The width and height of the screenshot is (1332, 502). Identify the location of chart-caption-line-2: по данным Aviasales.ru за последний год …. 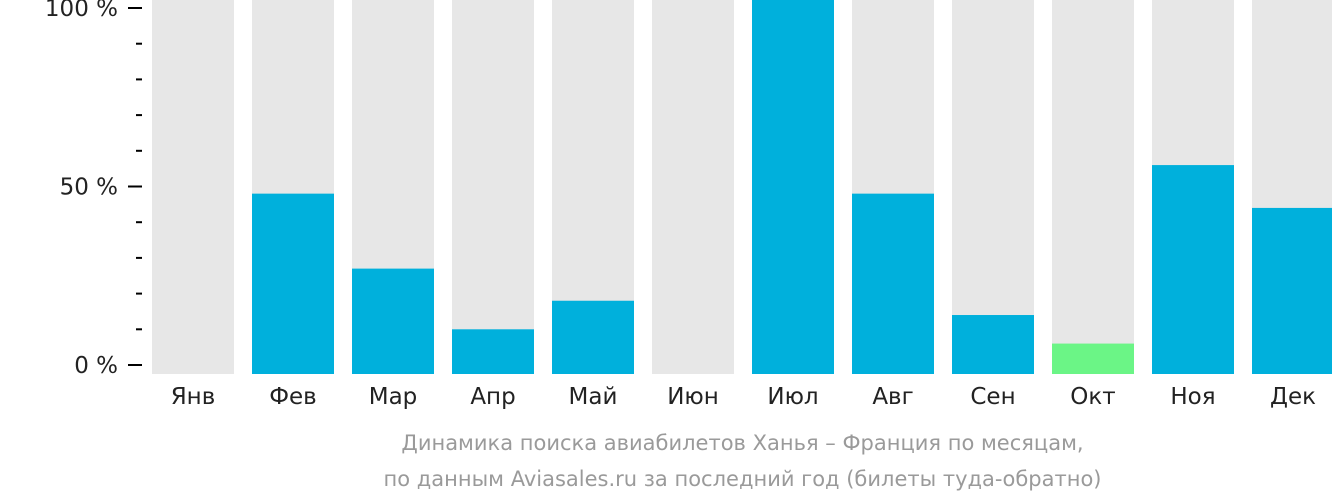
(742, 479).